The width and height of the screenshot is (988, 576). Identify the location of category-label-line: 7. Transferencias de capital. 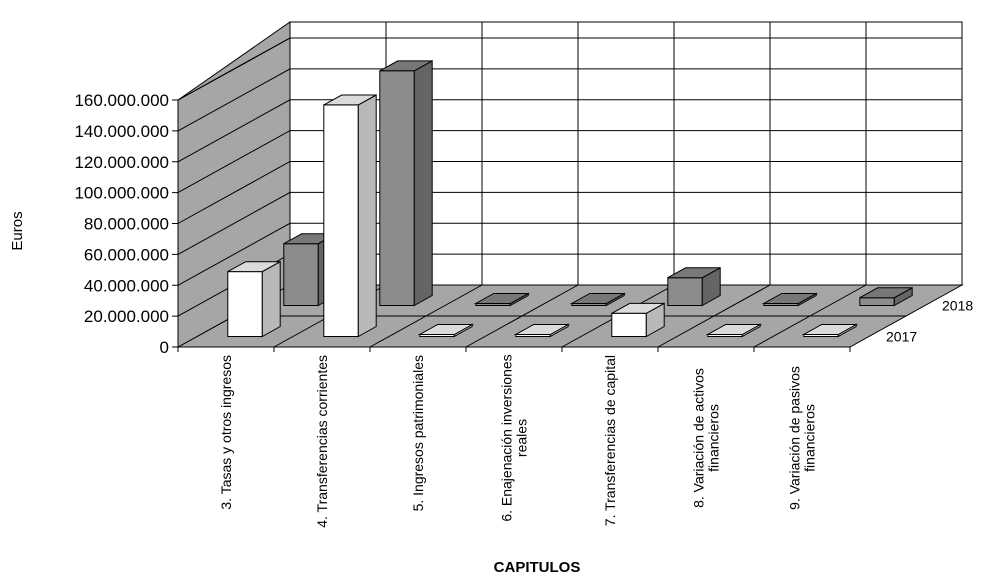
(610, 440).